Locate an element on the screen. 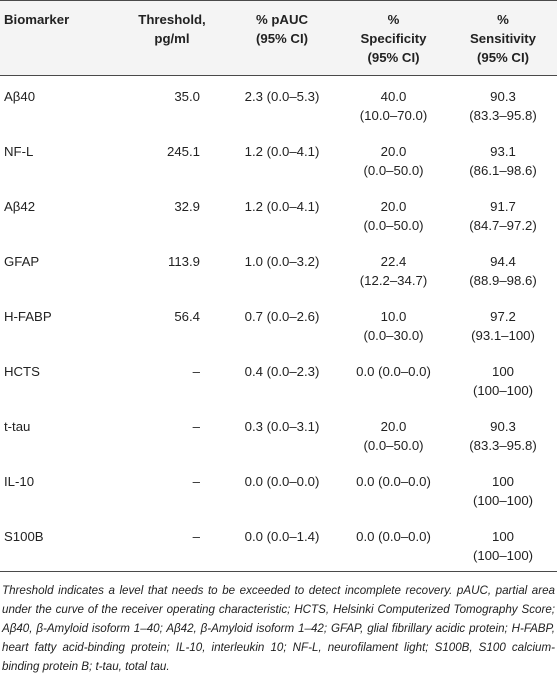 The width and height of the screenshot is (557, 676). cell-threshold: 56.4 is located at coordinates (187, 316).